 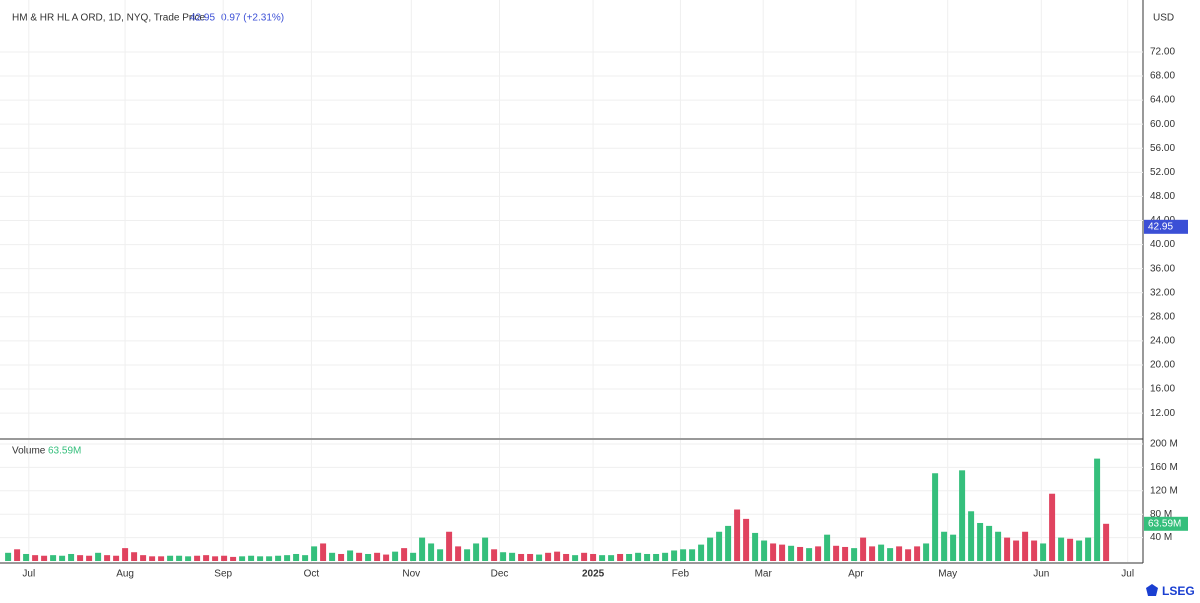 What do you see at coordinates (1162, 268) in the screenshot?
I see `y-tick-label: 36.00` at bounding box center [1162, 268].